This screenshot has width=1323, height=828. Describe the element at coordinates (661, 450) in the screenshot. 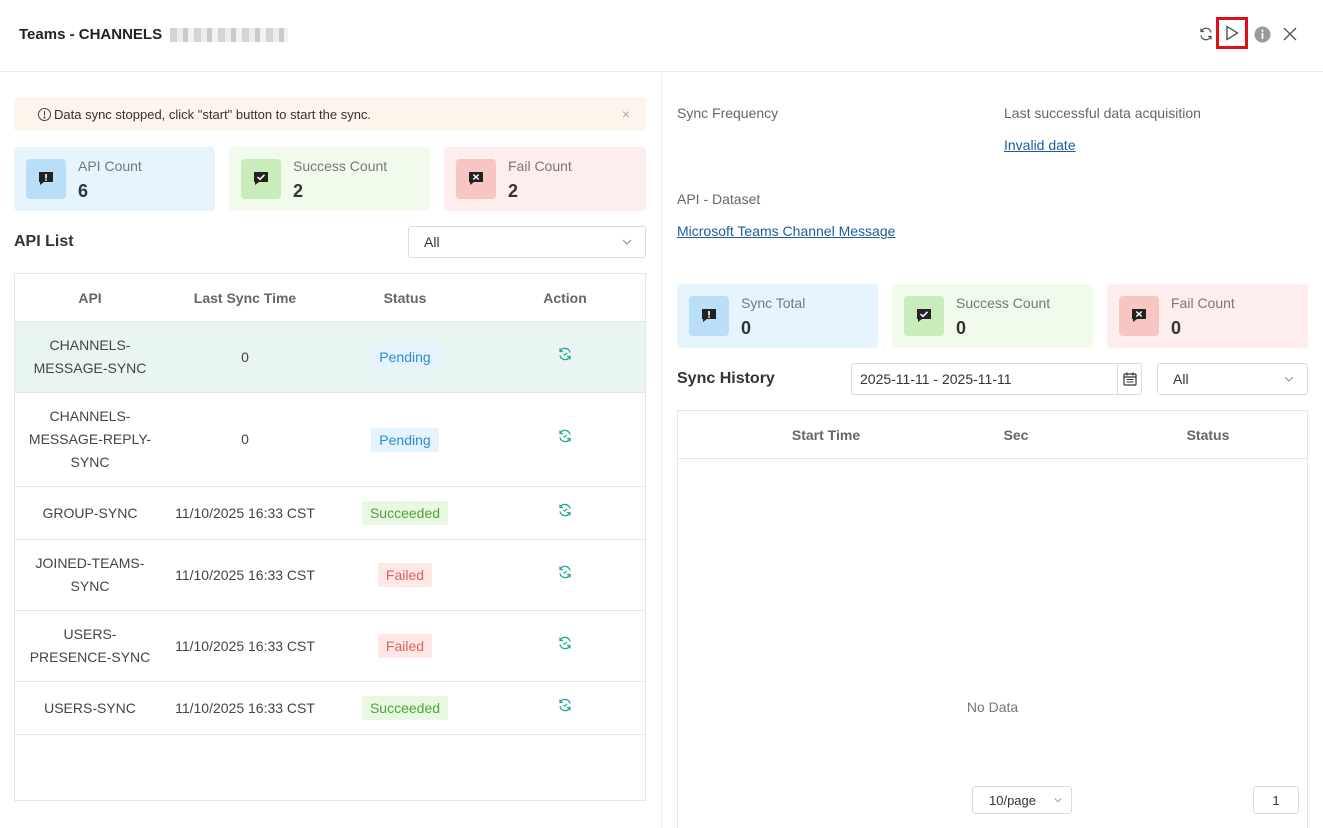

I see `pane-divider` at that location.